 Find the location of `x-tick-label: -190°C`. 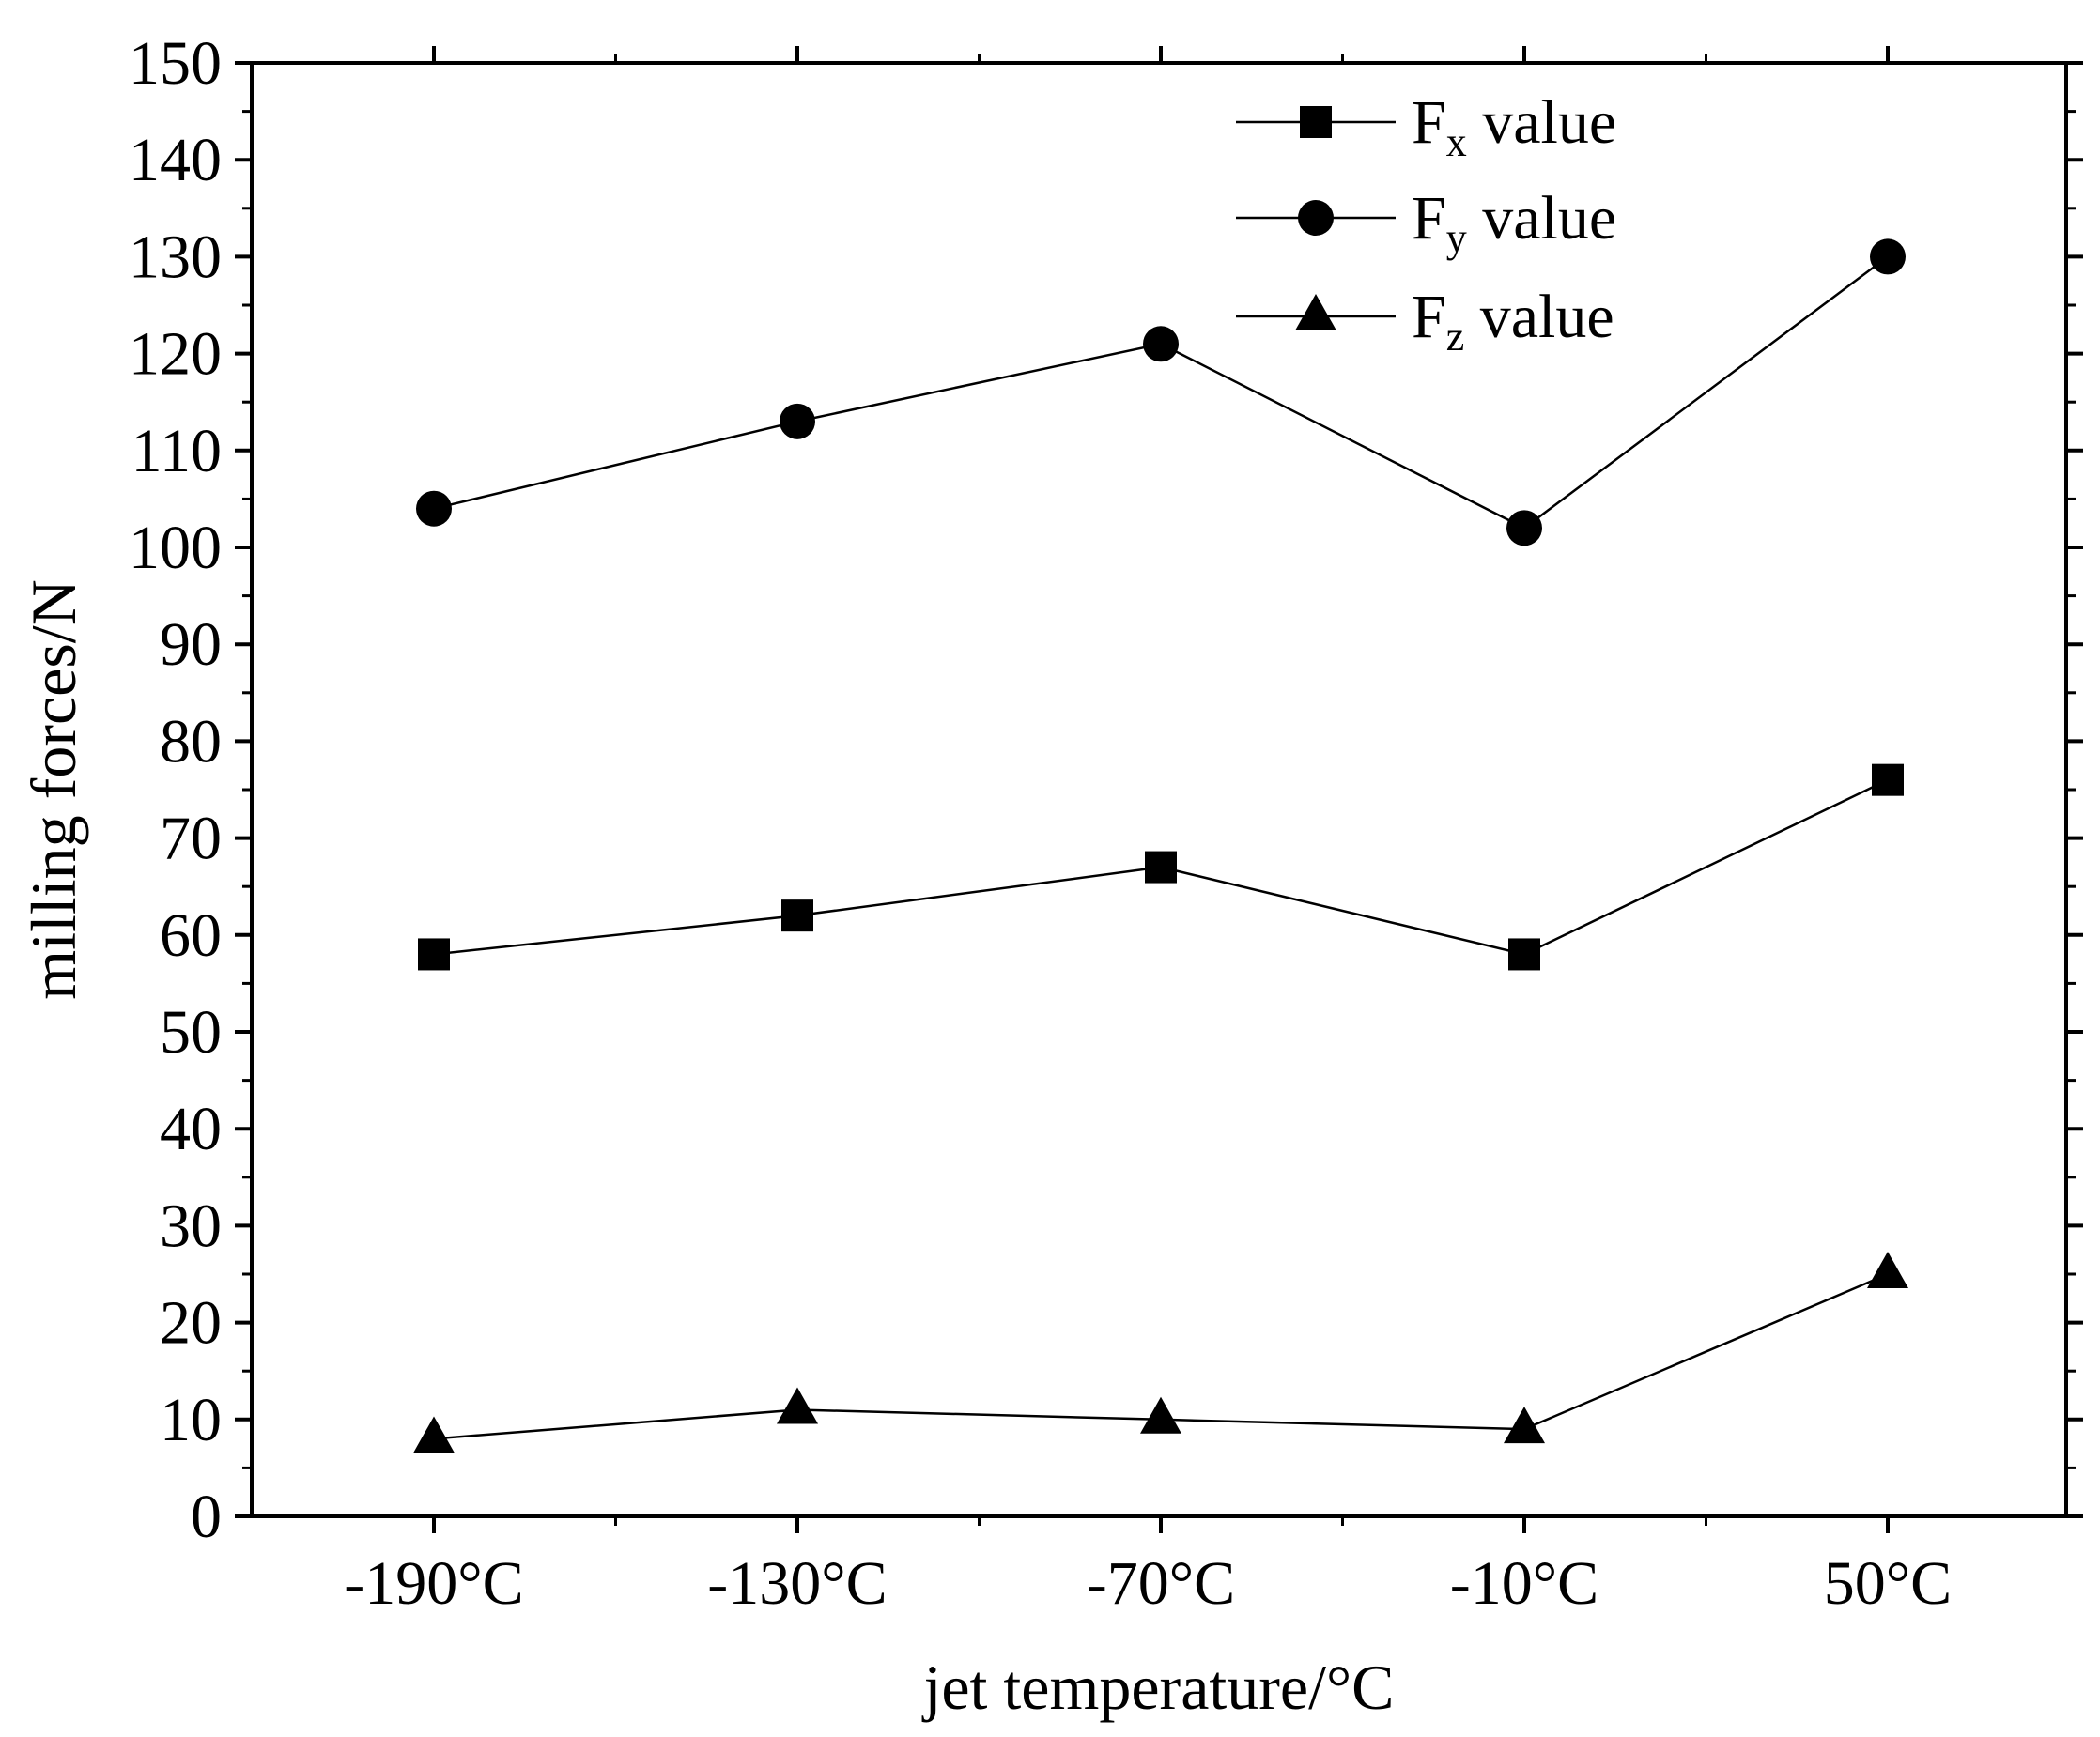

x-tick-label: -190°C is located at coordinates (434, 1583).